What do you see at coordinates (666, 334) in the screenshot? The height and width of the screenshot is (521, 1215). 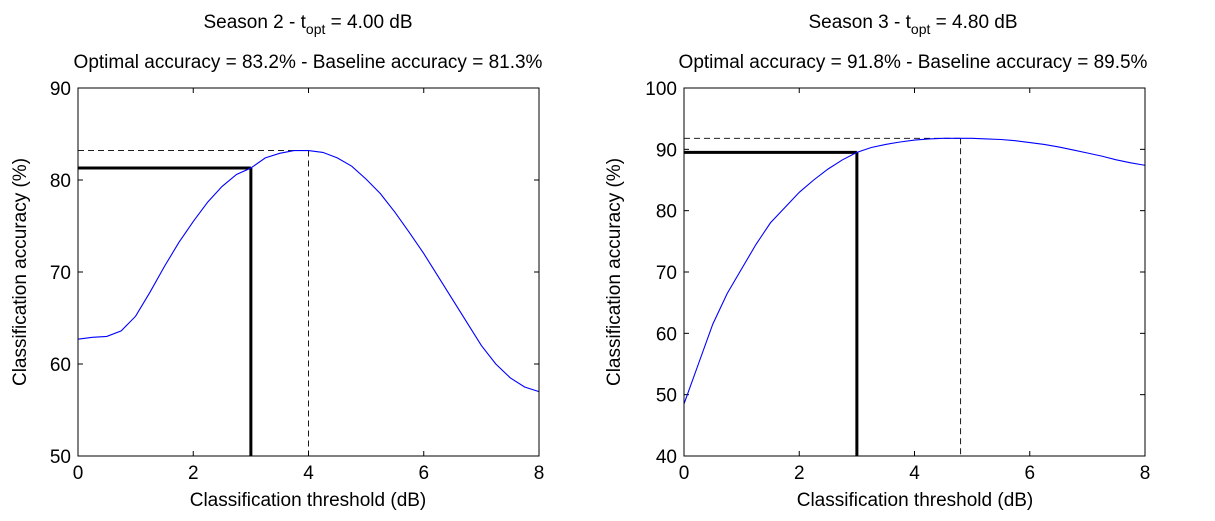 I see `y-tick-label-2-2: 60` at bounding box center [666, 334].